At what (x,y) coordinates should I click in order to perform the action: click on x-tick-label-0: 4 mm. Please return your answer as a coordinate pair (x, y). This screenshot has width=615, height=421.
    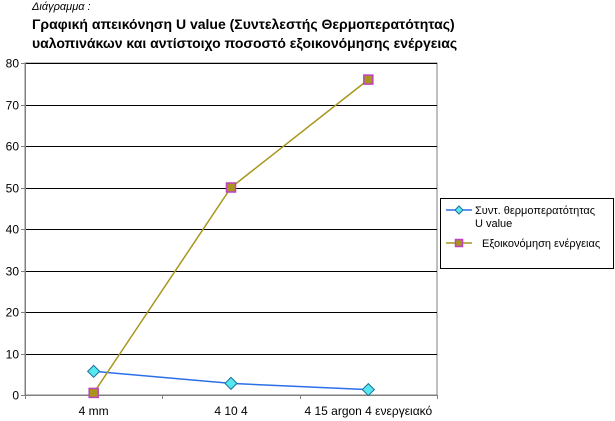
    Looking at the image, I should click on (94, 411).